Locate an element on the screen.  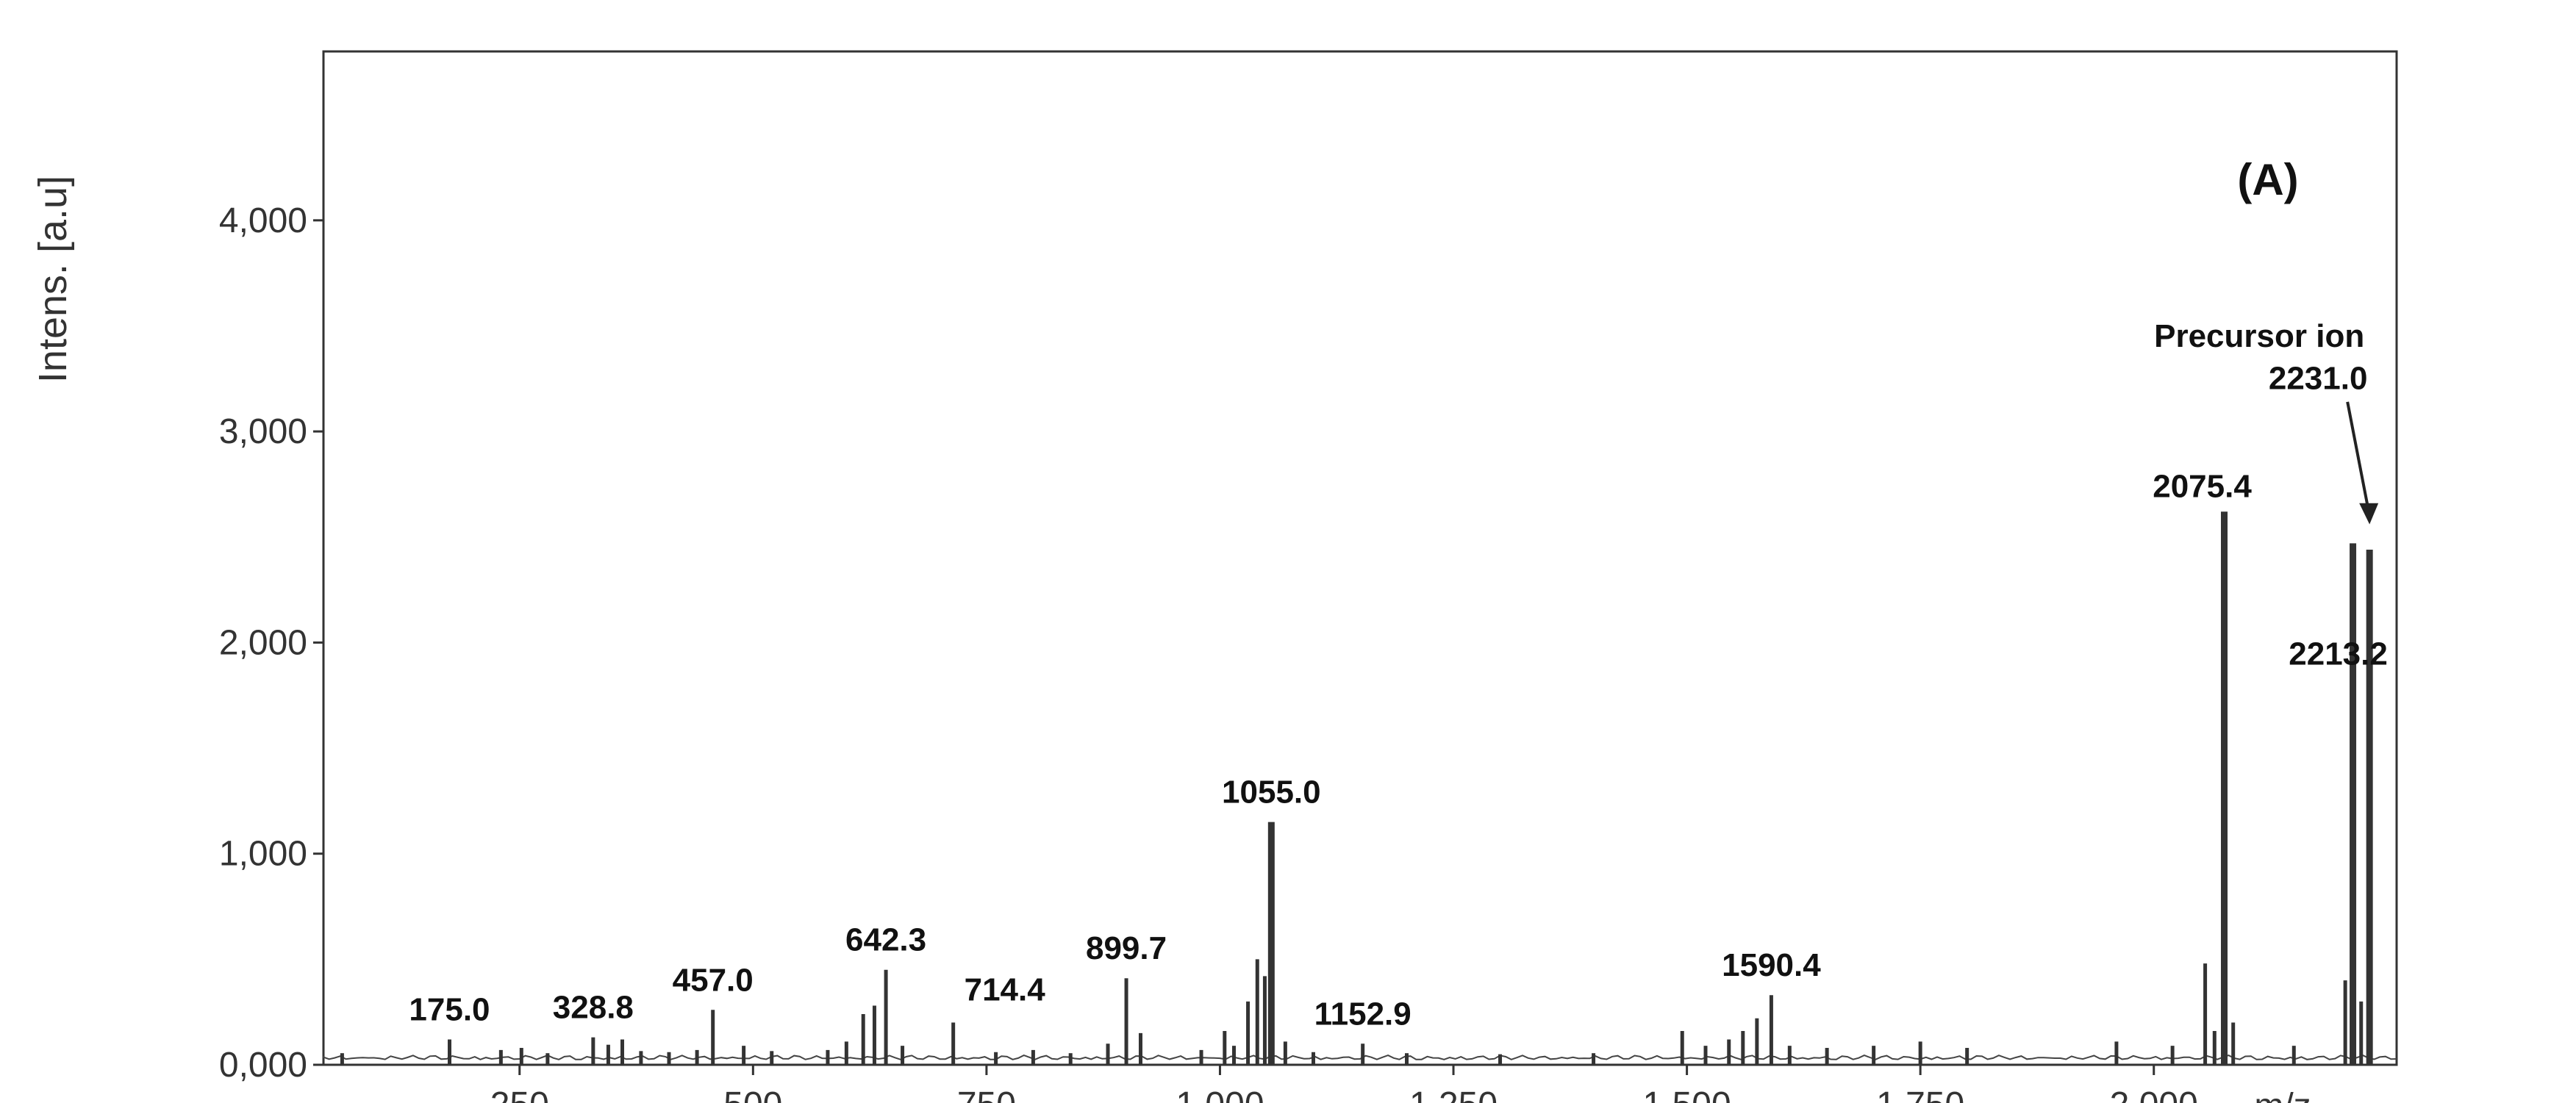
x-tick-label: 1,000 is located at coordinates (1220, 1094).